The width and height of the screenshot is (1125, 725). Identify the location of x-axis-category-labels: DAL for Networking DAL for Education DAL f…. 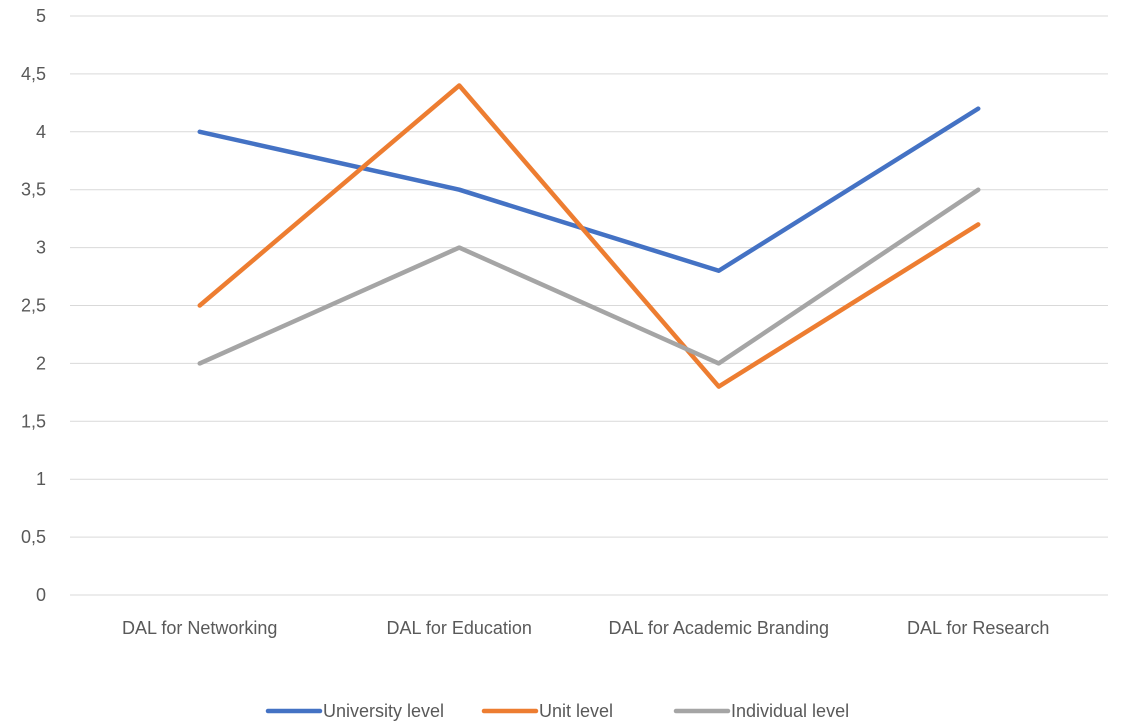
(585, 628).